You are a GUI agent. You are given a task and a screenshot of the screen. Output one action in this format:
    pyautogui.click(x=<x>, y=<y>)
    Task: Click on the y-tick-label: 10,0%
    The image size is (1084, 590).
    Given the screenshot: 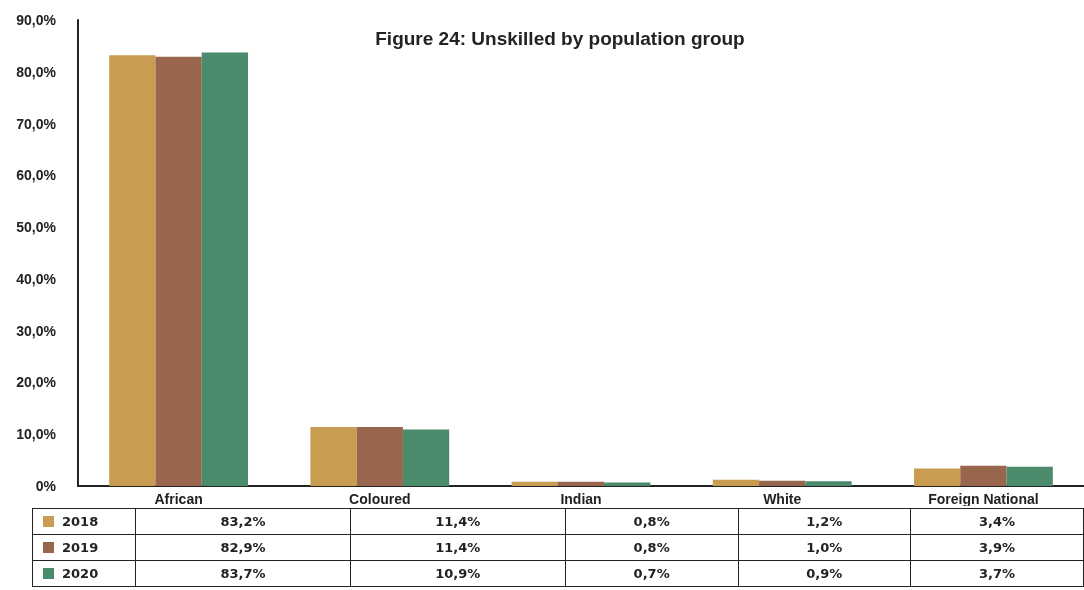 What is the action you would take?
    pyautogui.click(x=36, y=434)
    